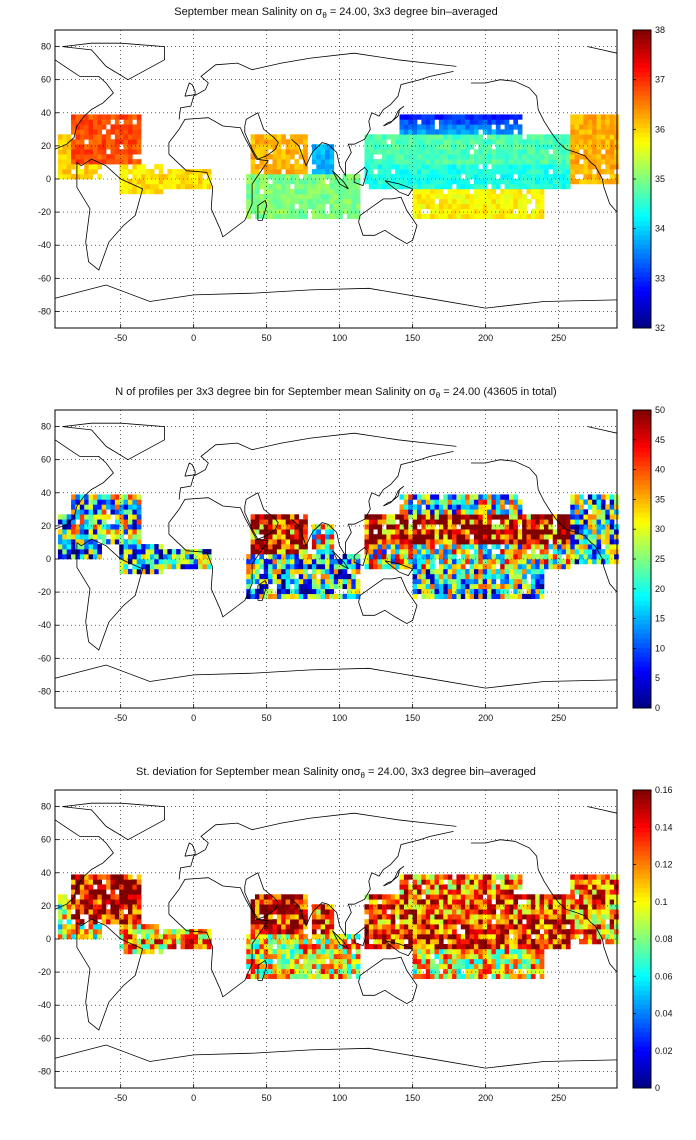  What do you see at coordinates (660, 529) in the screenshot?
I see `colorbar-tick-label: 30` at bounding box center [660, 529].